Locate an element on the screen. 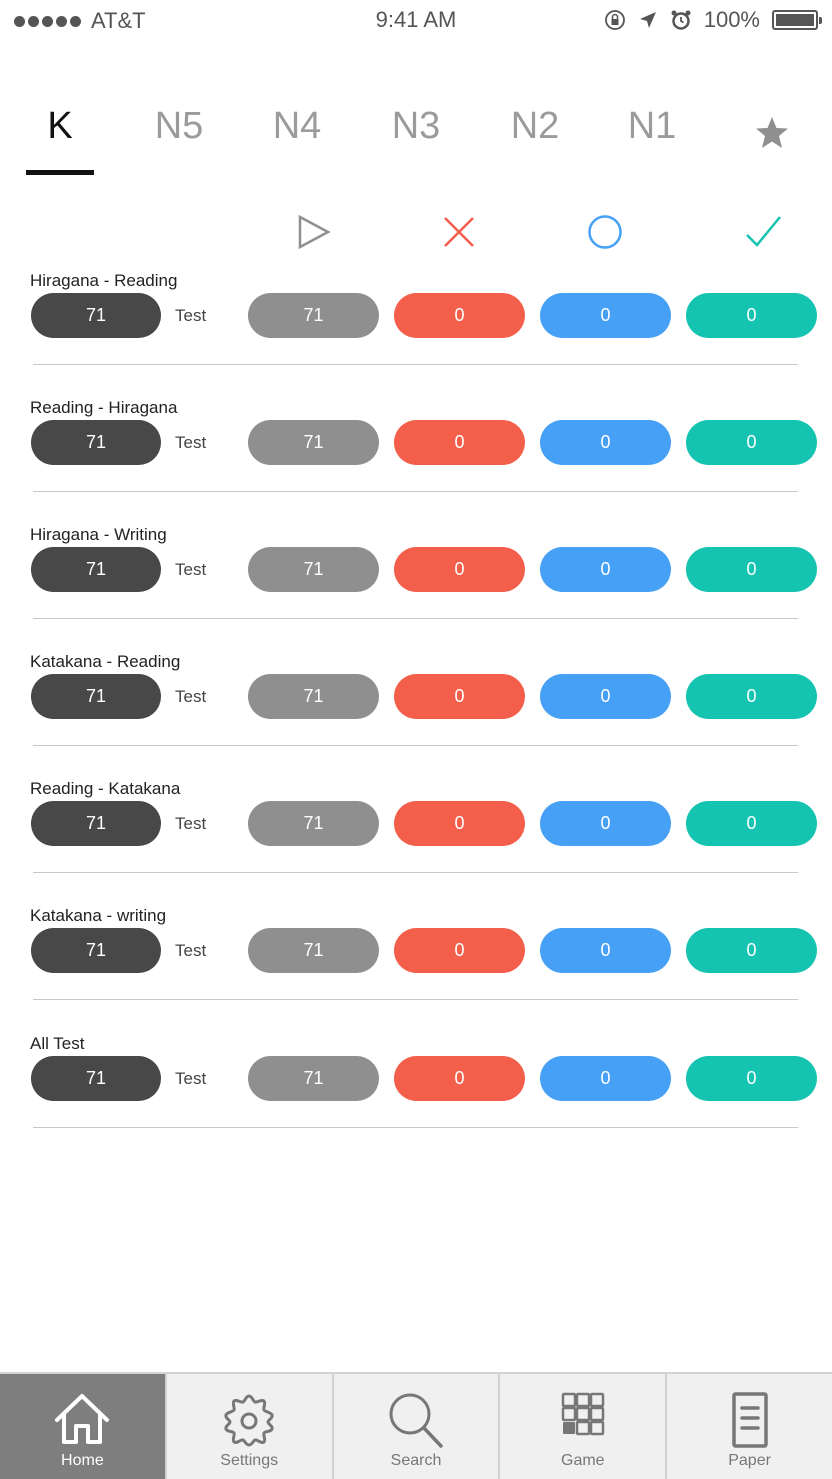 The width and height of the screenshot is (832, 1479). list-item: Hiragana - Reading 71 Test 71 0 0 0 is located at coordinates (416, 334).